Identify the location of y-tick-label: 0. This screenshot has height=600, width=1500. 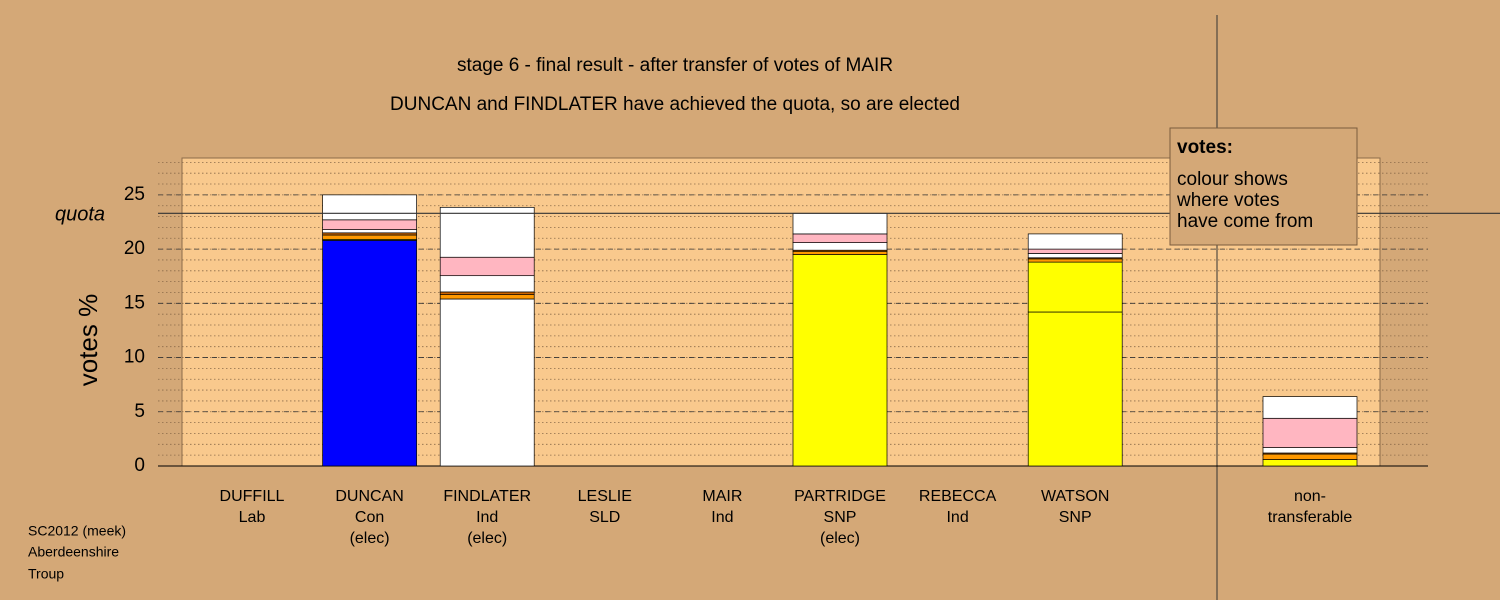
(139, 465).